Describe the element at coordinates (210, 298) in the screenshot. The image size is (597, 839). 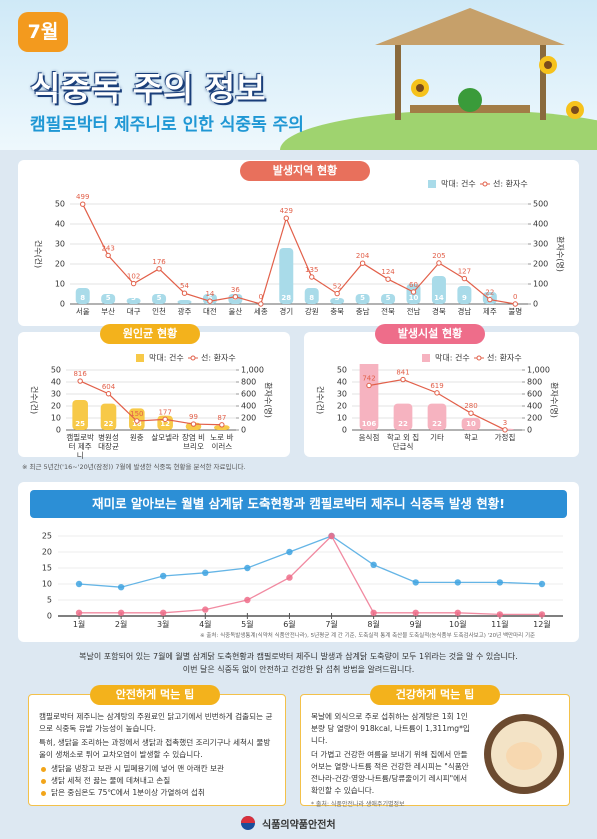
I see `bar-value-label: 5` at that location.